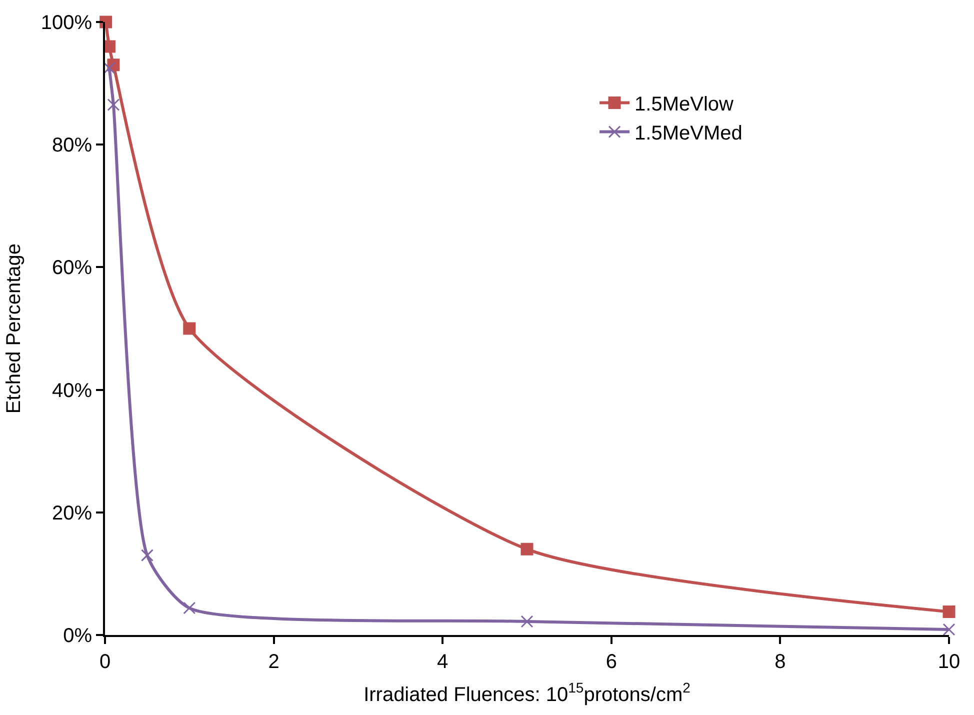 The image size is (974, 715). What do you see at coordinates (105, 662) in the screenshot?
I see `x-tick-label: 0` at bounding box center [105, 662].